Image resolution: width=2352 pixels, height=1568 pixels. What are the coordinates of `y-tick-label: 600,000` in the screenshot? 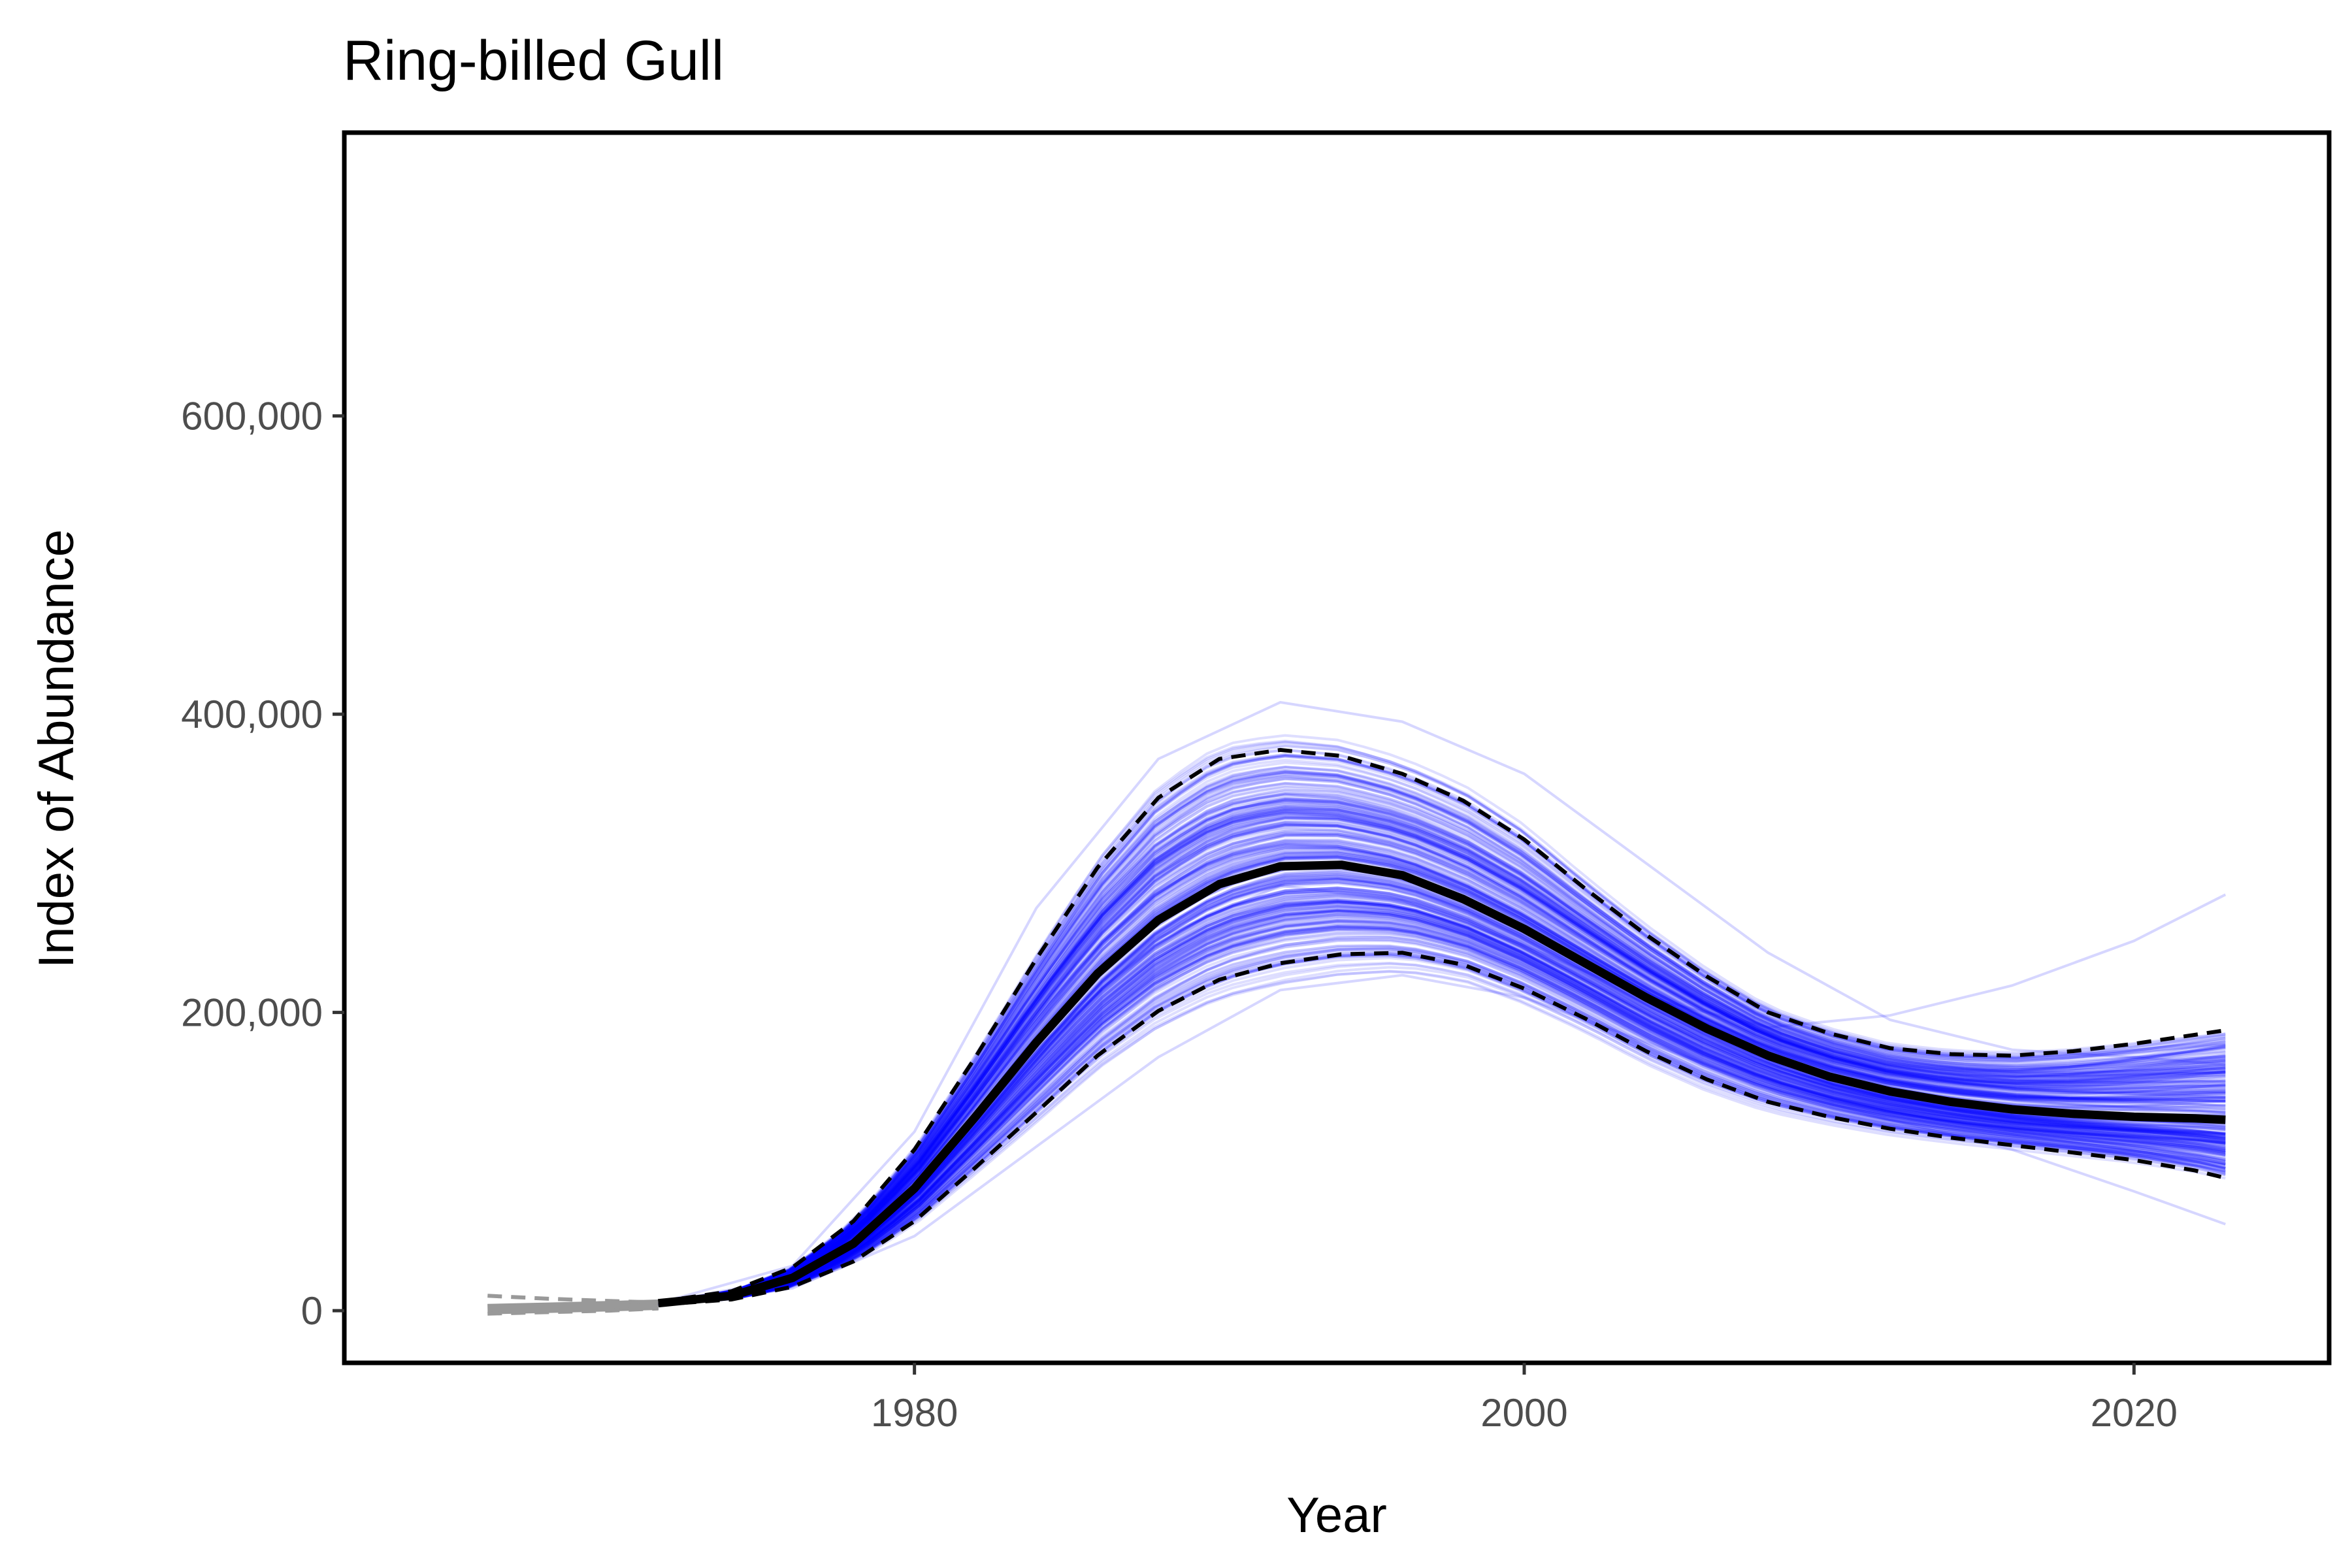 It's located at (252, 416).